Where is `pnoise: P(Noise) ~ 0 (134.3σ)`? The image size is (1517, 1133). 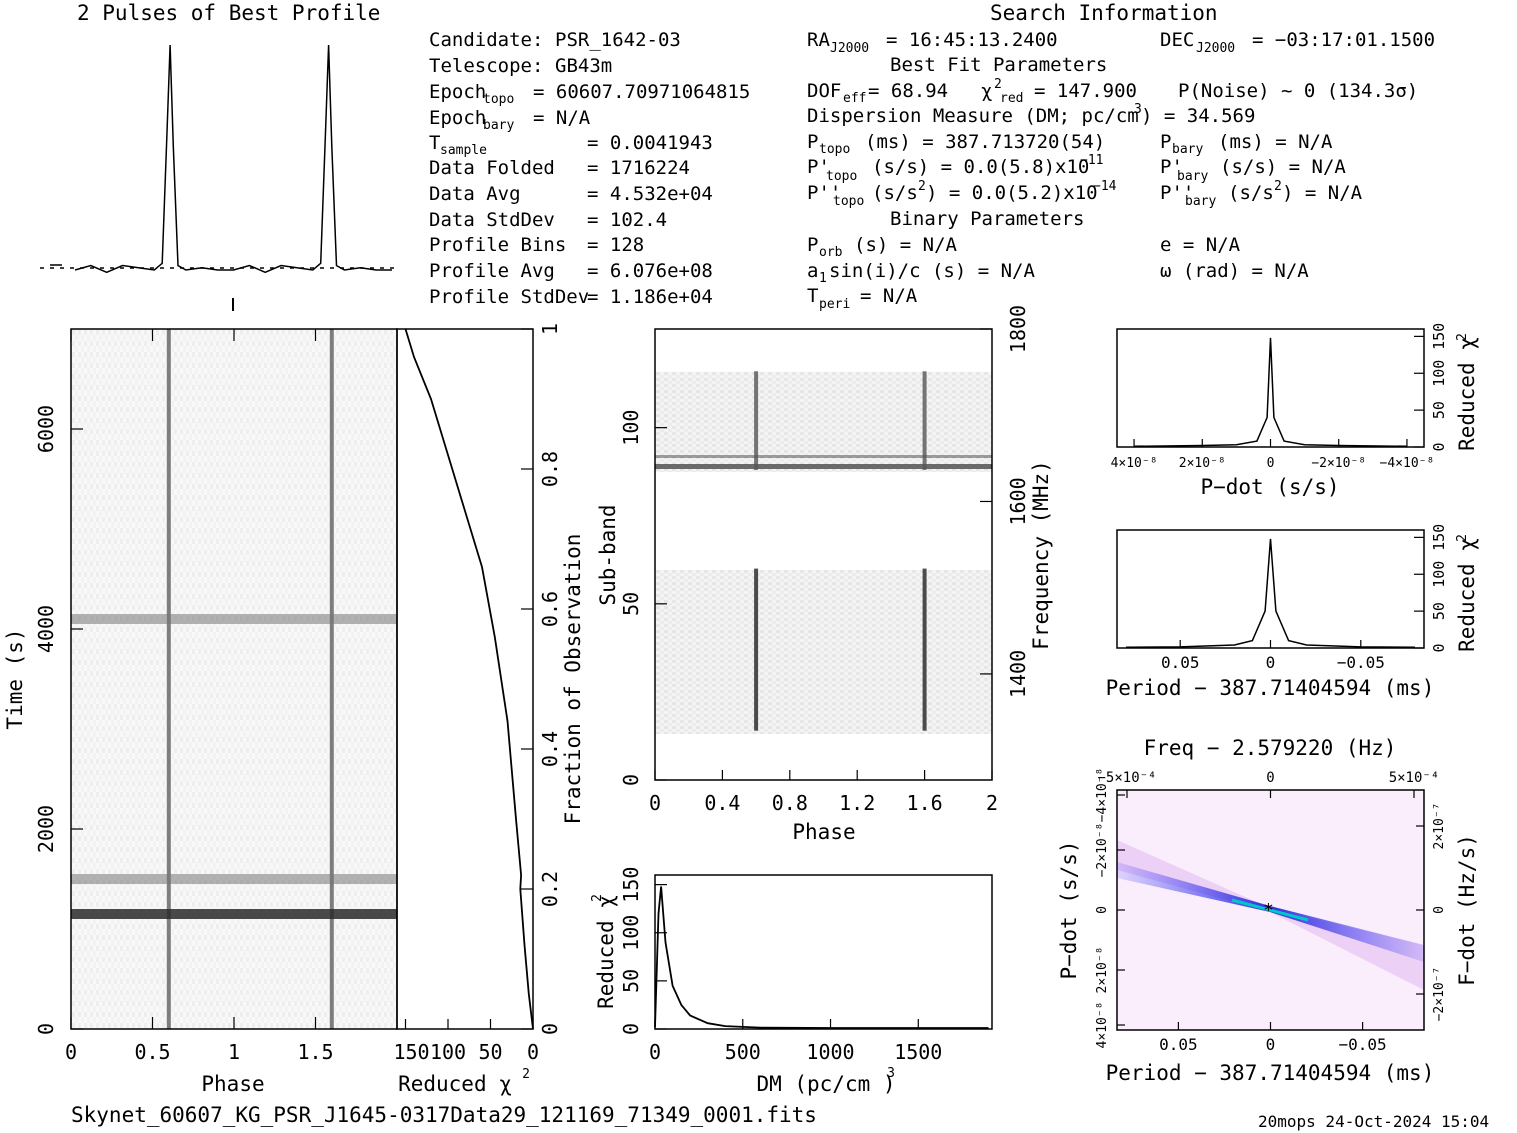 pnoise: P(Noise) ~ 0 (134.3σ) is located at coordinates (1298, 91).